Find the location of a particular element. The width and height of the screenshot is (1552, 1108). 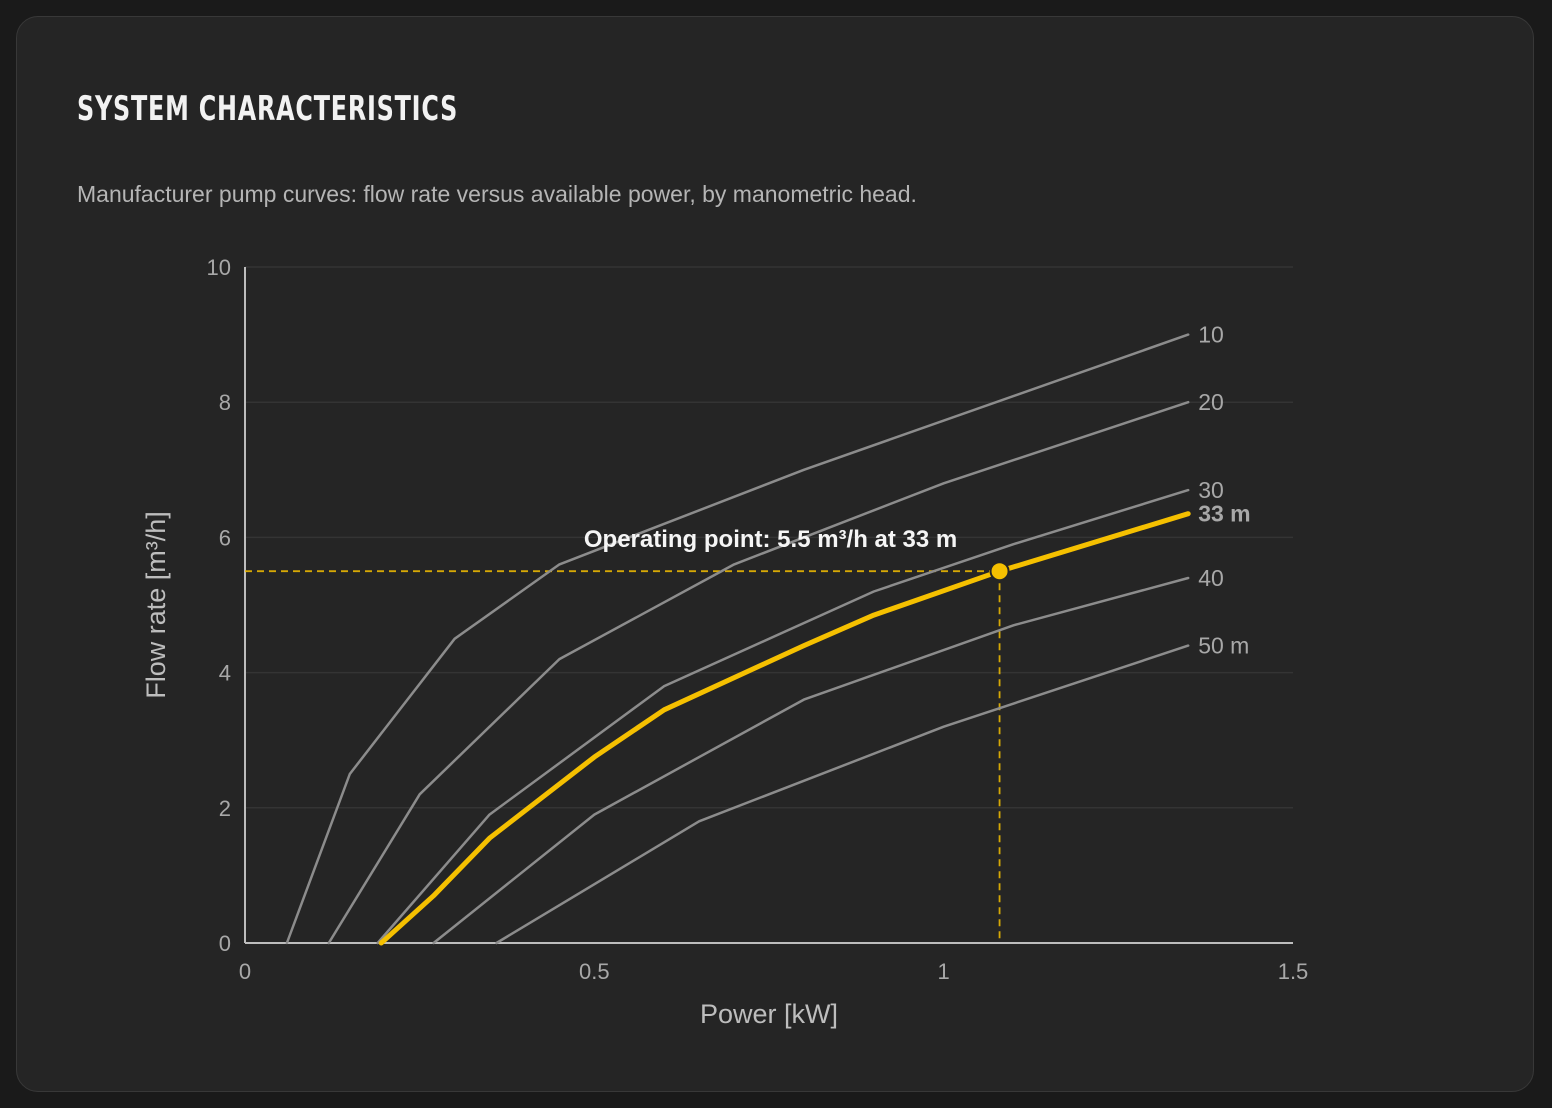

x-tick-label: 1 is located at coordinates (944, 971).